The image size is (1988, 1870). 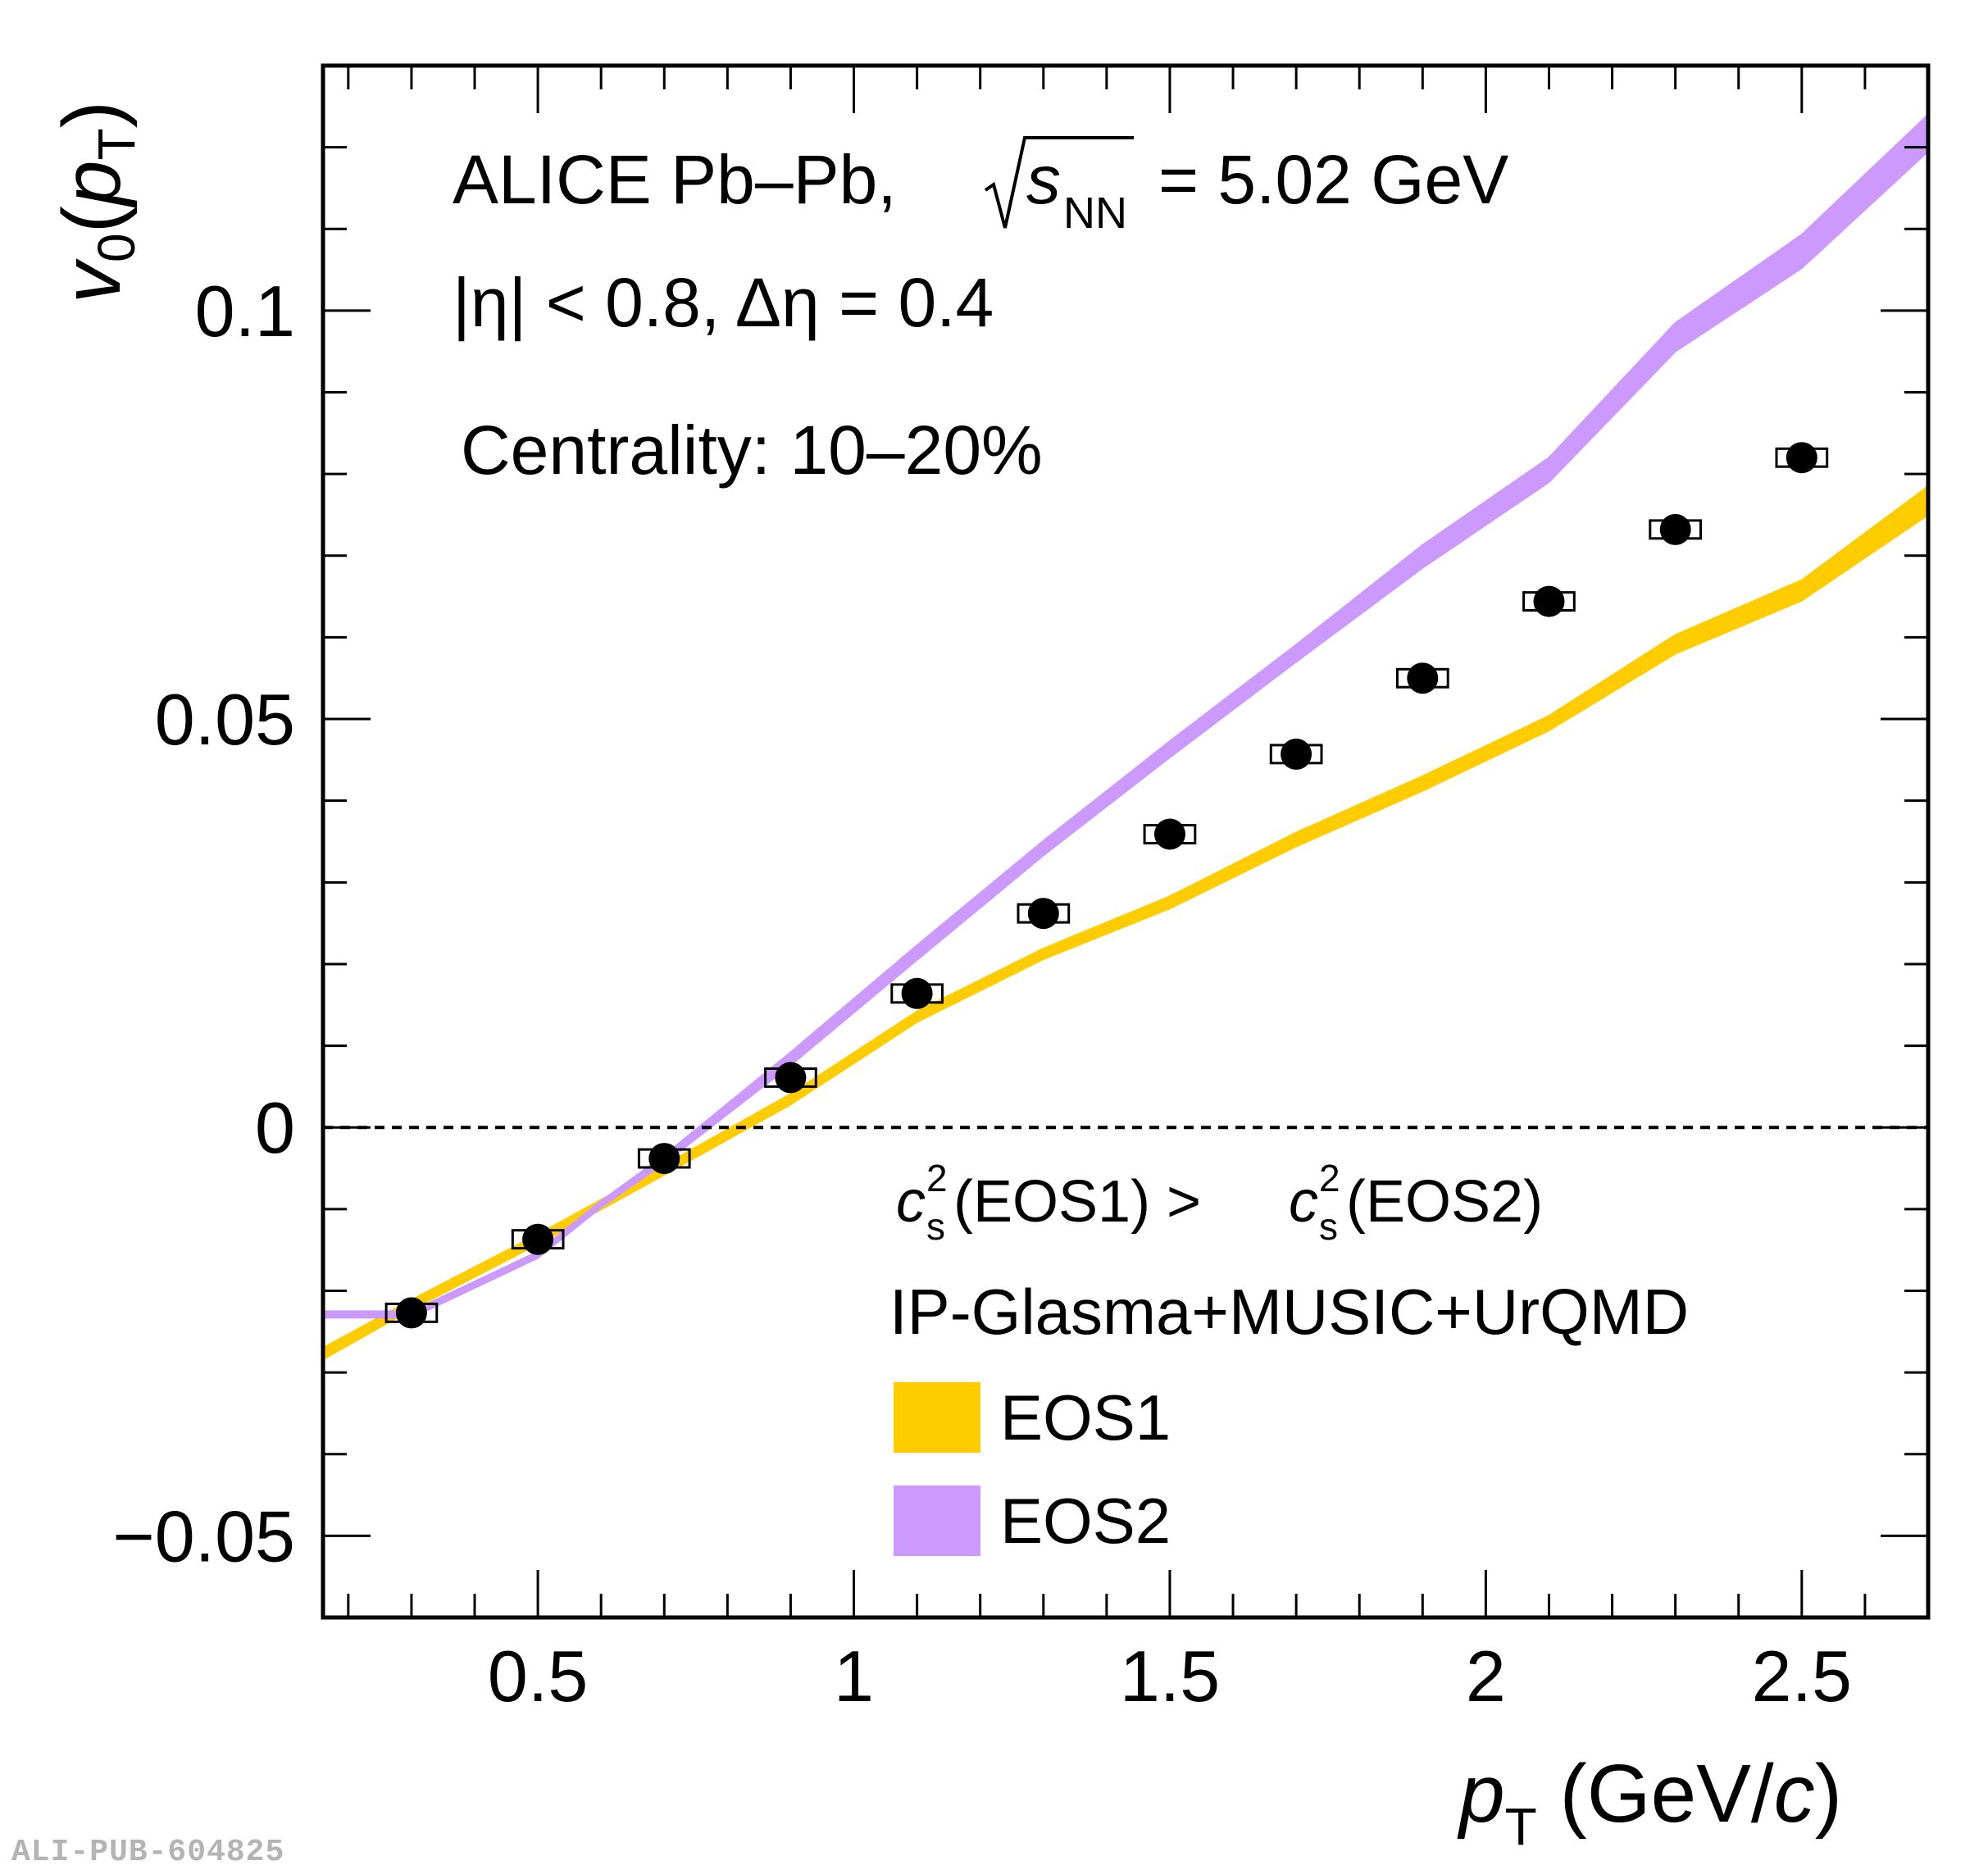 I want to click on x-tick-label: 2, so click(x=1486, y=1676).